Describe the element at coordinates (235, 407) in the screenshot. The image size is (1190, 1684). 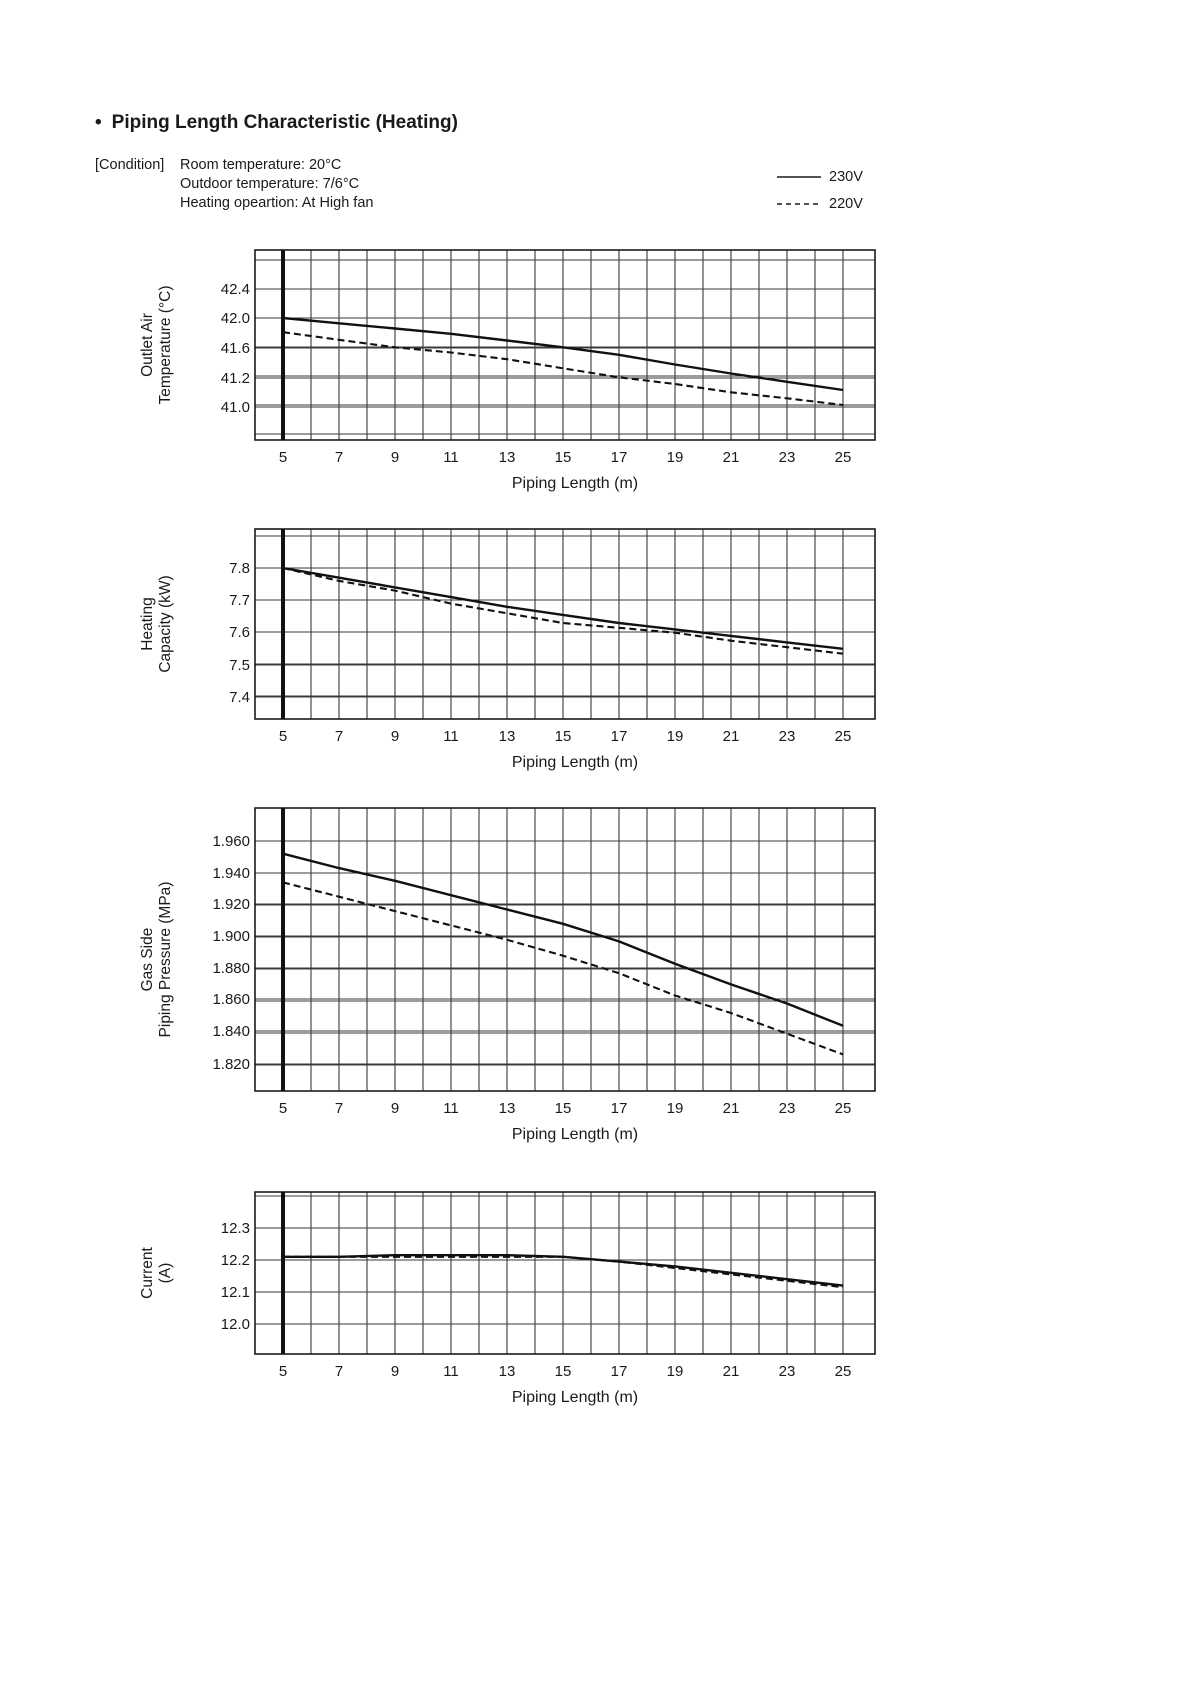
I see `y-tick-label: 41.0` at that location.